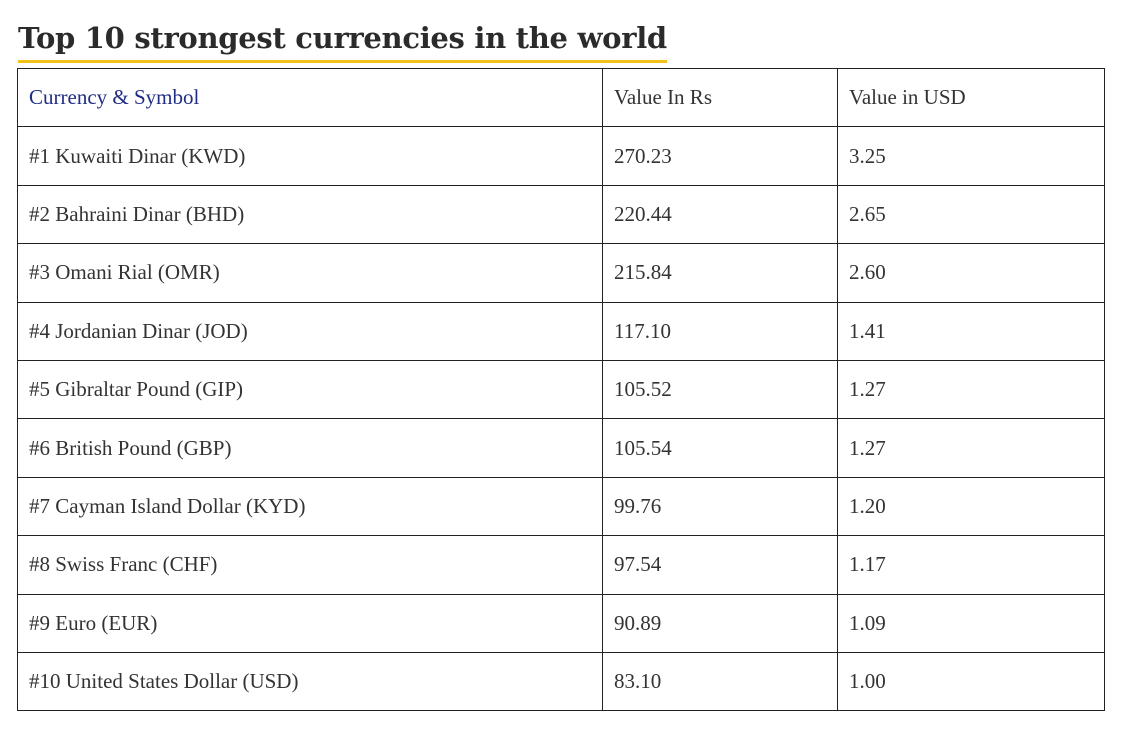  Describe the element at coordinates (971, 506) in the screenshot. I see `cell-value-usd: 1.20` at that location.